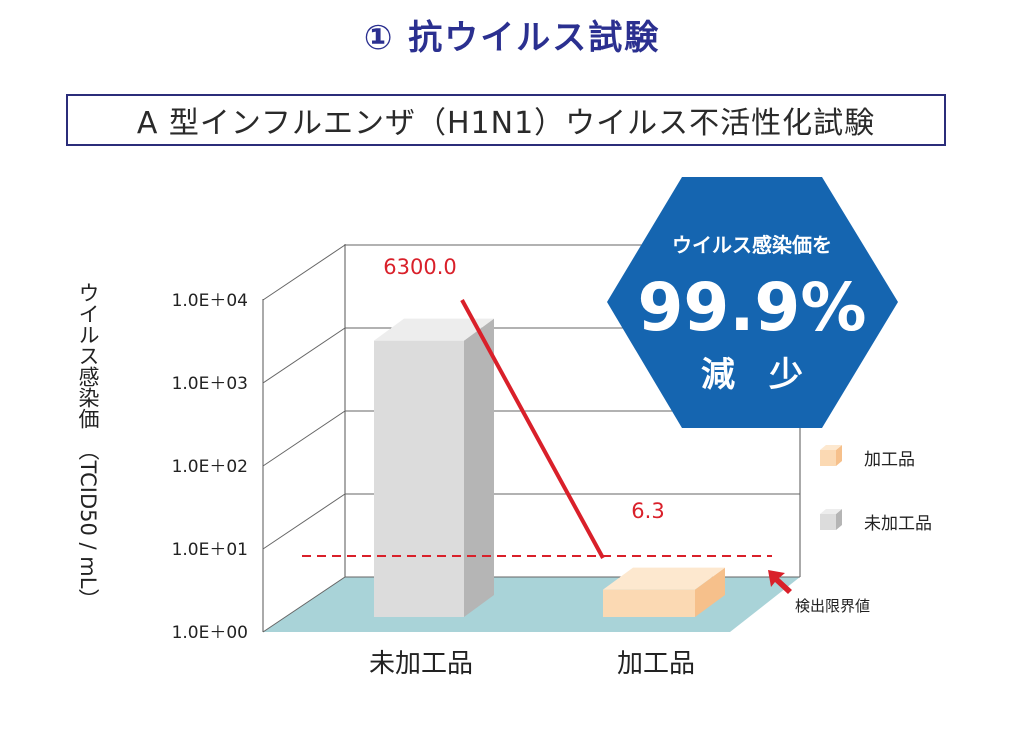 Image resolution: width=1024 pixels, height=730 pixels. Describe the element at coordinates (710, 592) in the screenshot. I see `bar-treated-side` at that location.